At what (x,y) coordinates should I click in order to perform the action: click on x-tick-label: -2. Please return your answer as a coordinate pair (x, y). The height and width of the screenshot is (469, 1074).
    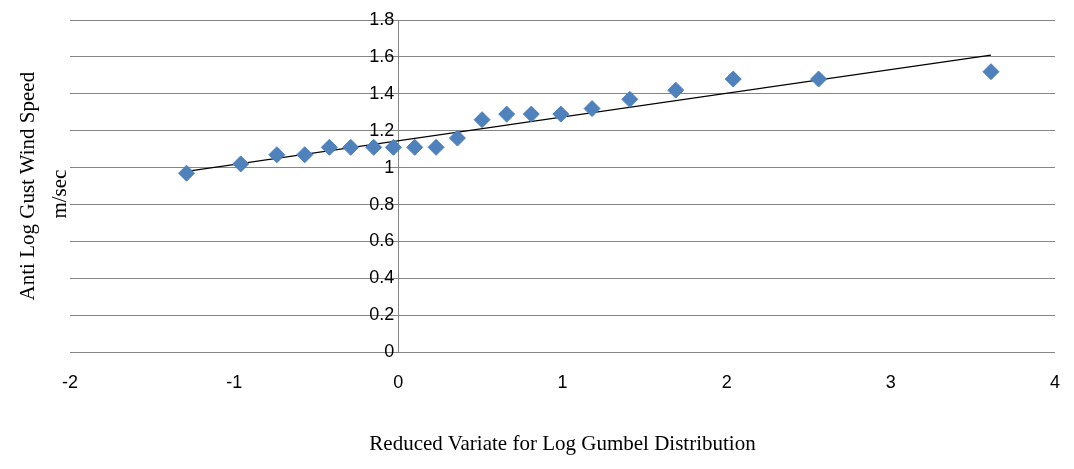
    Looking at the image, I should click on (70, 381).